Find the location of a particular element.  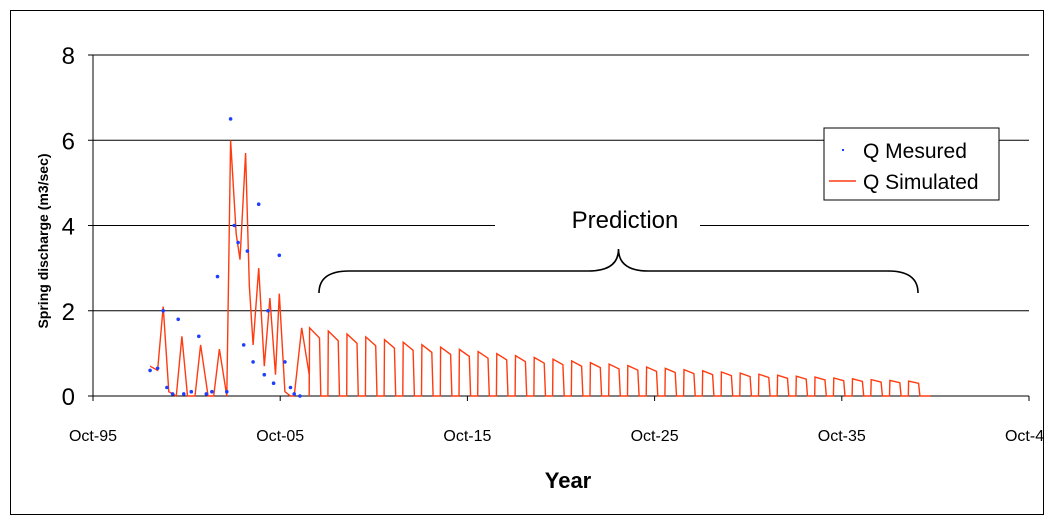

x-tick-label-5: Oct-45 is located at coordinates (1025, 436).